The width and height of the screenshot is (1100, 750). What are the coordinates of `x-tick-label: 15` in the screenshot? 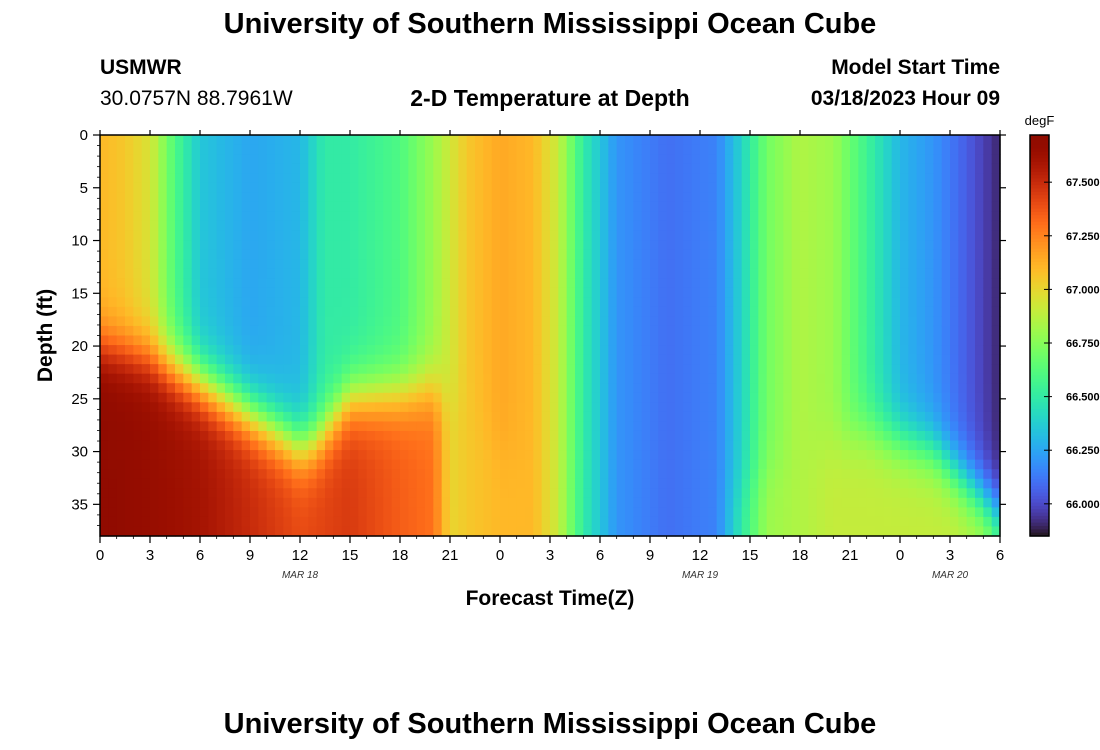 It's located at (350, 555).